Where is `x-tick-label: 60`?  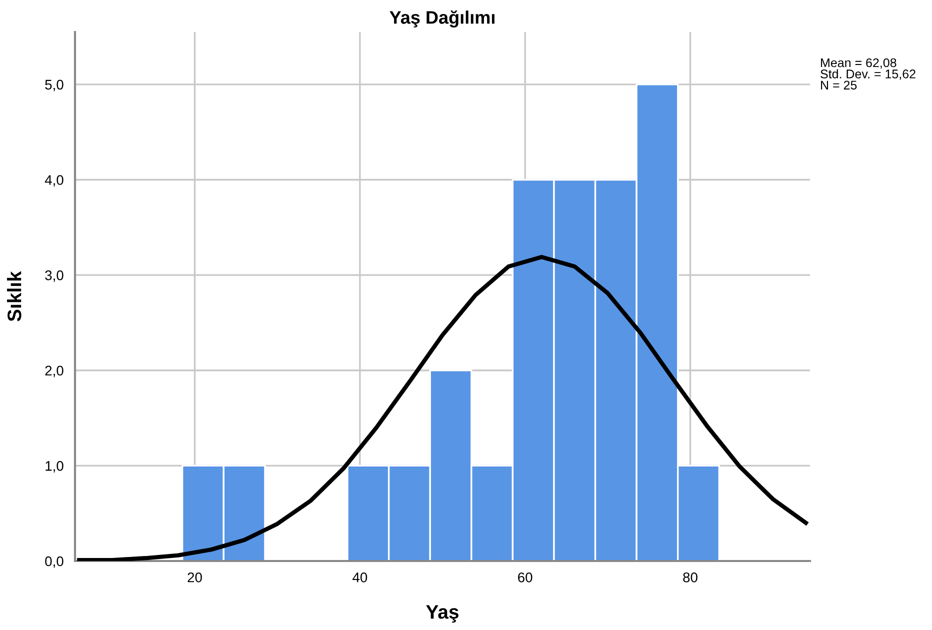 x-tick-label: 60 is located at coordinates (525, 577).